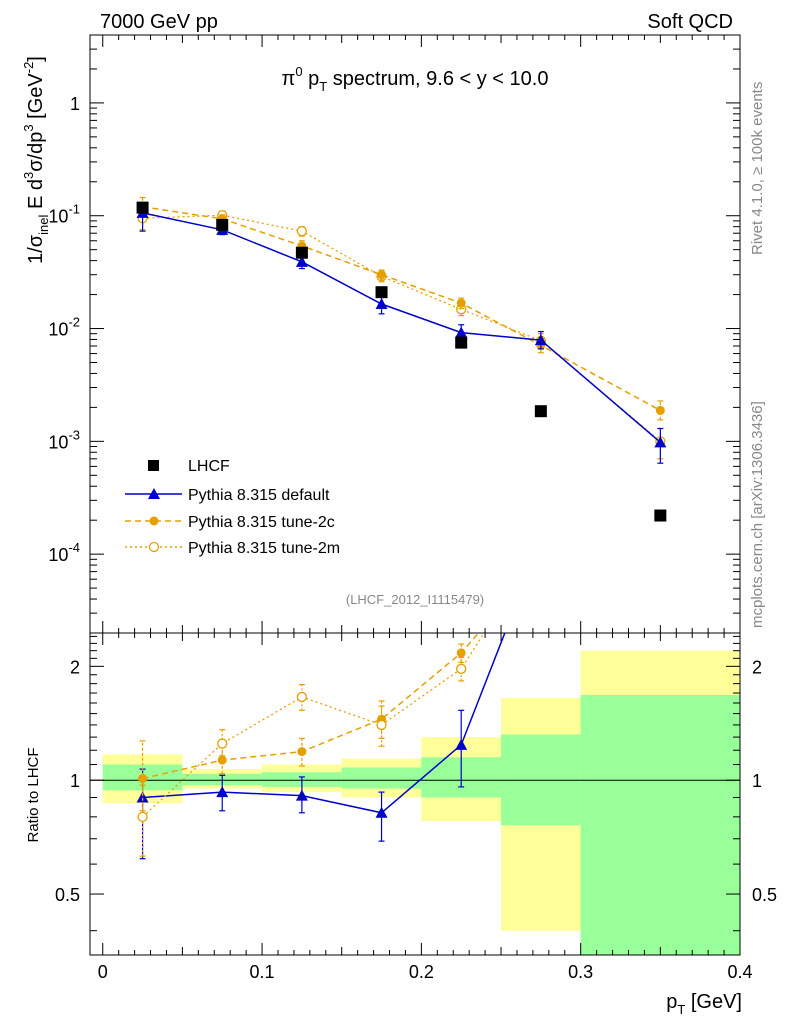 This screenshot has height=1024, width=786. I want to click on rivet-version-label: Rivet 4.1.0, ≥ 100k events, so click(757, 168).